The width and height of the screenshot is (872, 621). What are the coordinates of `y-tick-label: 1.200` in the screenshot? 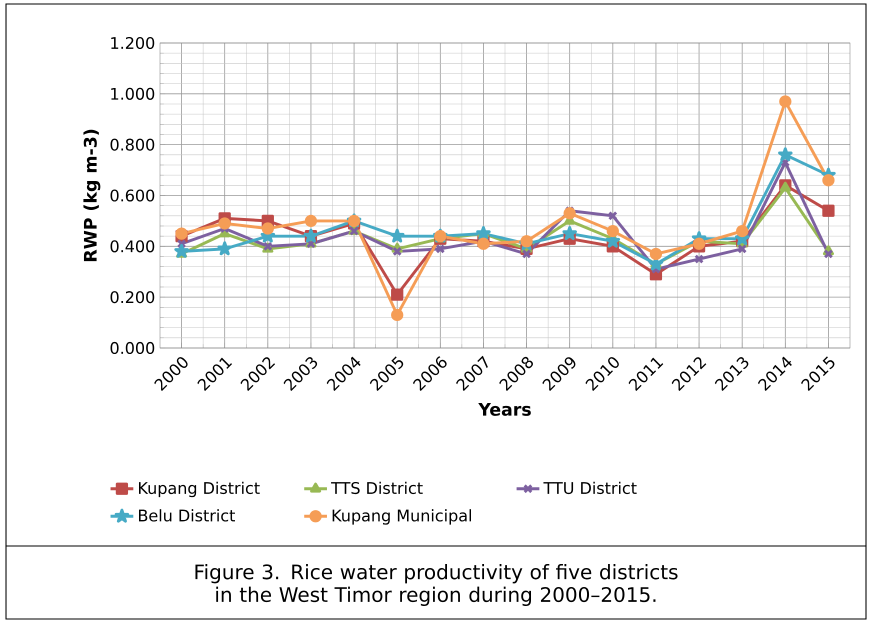 It's located at (132, 43).